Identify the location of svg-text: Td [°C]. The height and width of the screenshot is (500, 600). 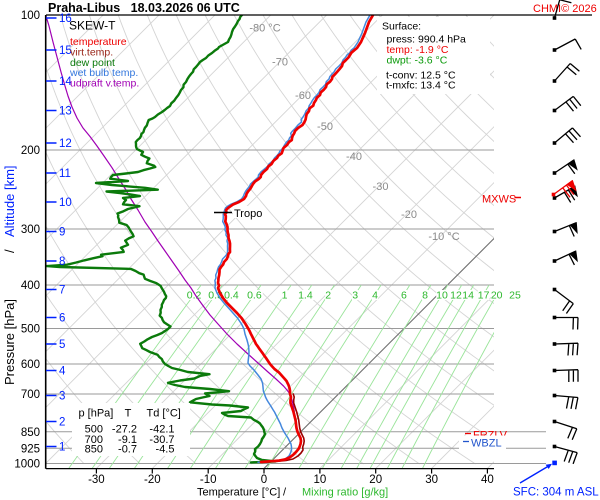
(164, 414).